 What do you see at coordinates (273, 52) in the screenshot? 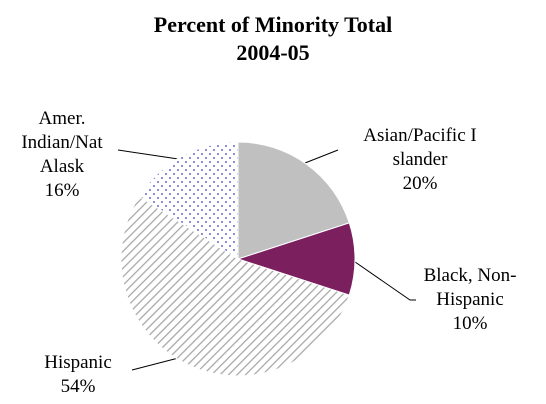
I see `chart-subtitle: 2004-05` at bounding box center [273, 52].